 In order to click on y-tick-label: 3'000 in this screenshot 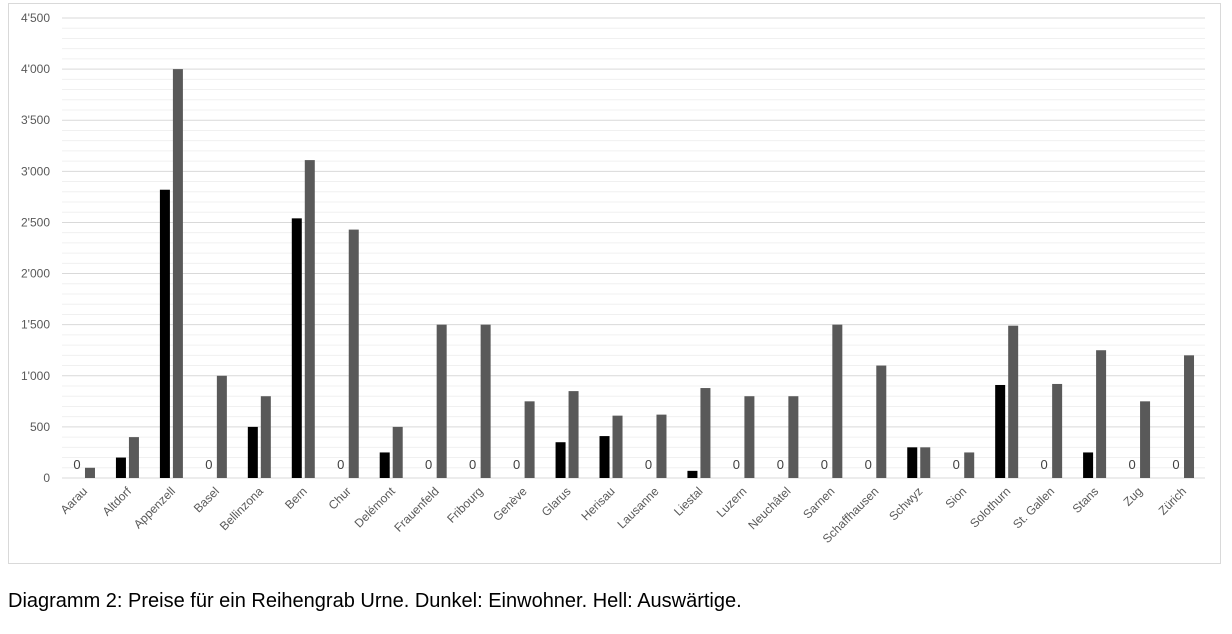, I will do `click(35, 171)`.